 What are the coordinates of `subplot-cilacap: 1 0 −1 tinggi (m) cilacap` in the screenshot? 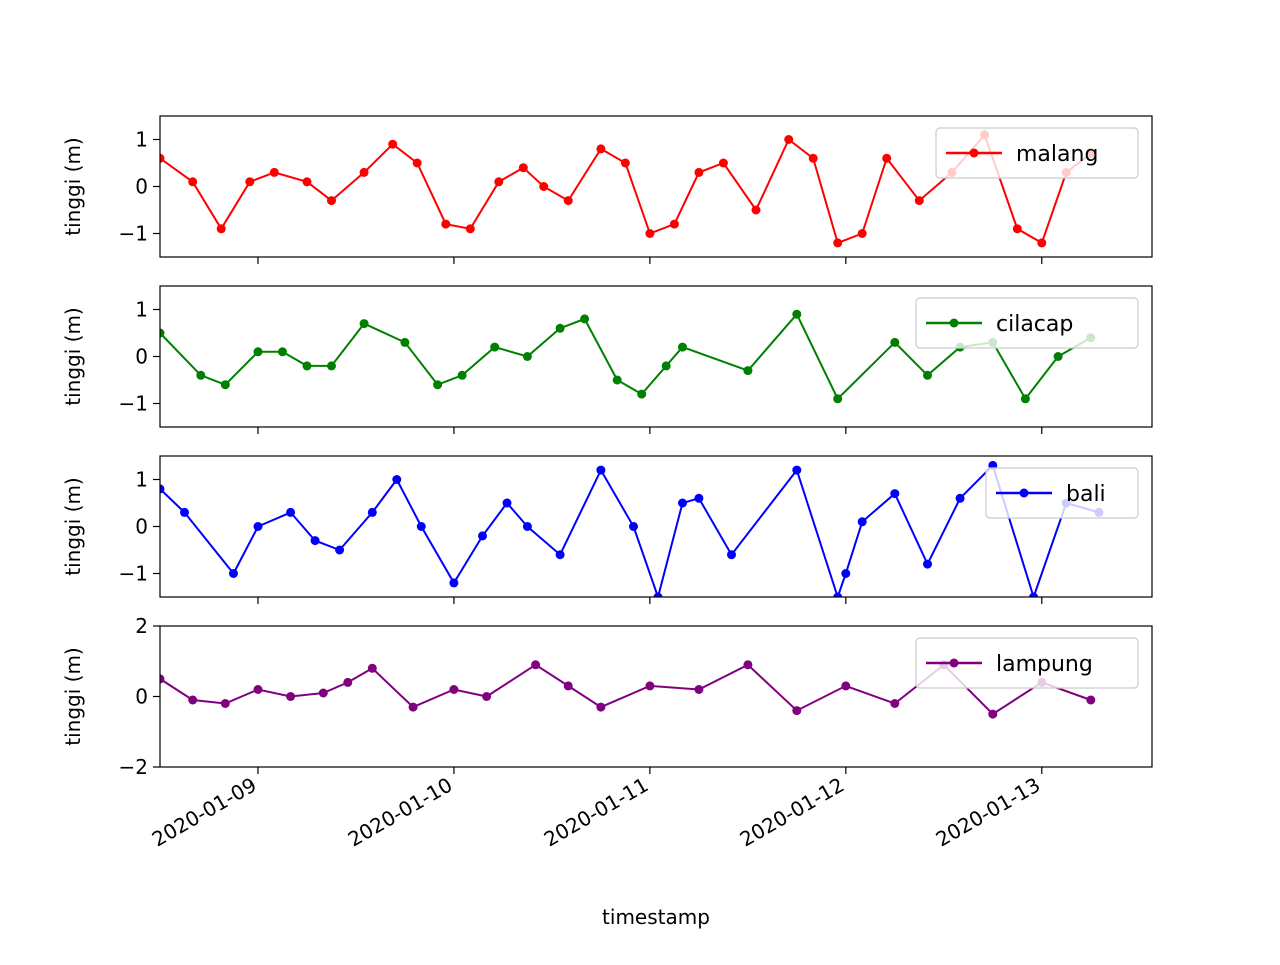 It's located at (607, 359).